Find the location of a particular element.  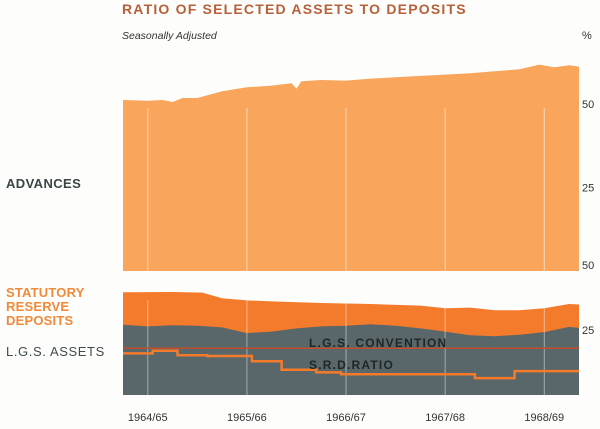

srd-label-line-2: RESERVE is located at coordinates (38, 306).